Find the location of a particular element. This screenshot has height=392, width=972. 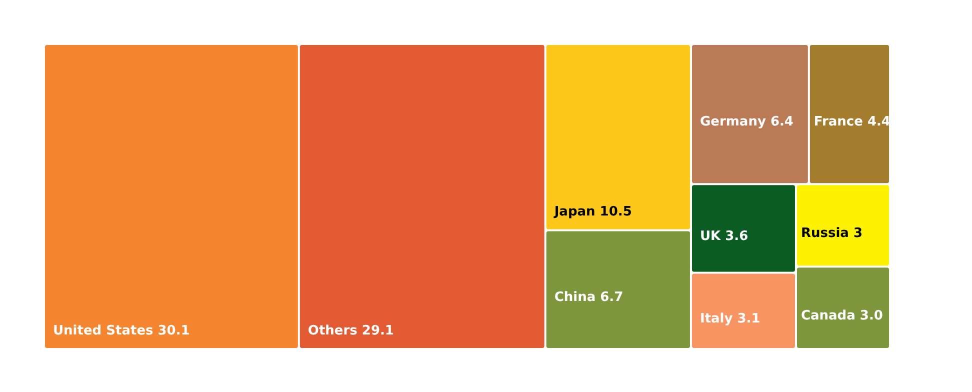

data-label: 6.4 is located at coordinates (782, 122).